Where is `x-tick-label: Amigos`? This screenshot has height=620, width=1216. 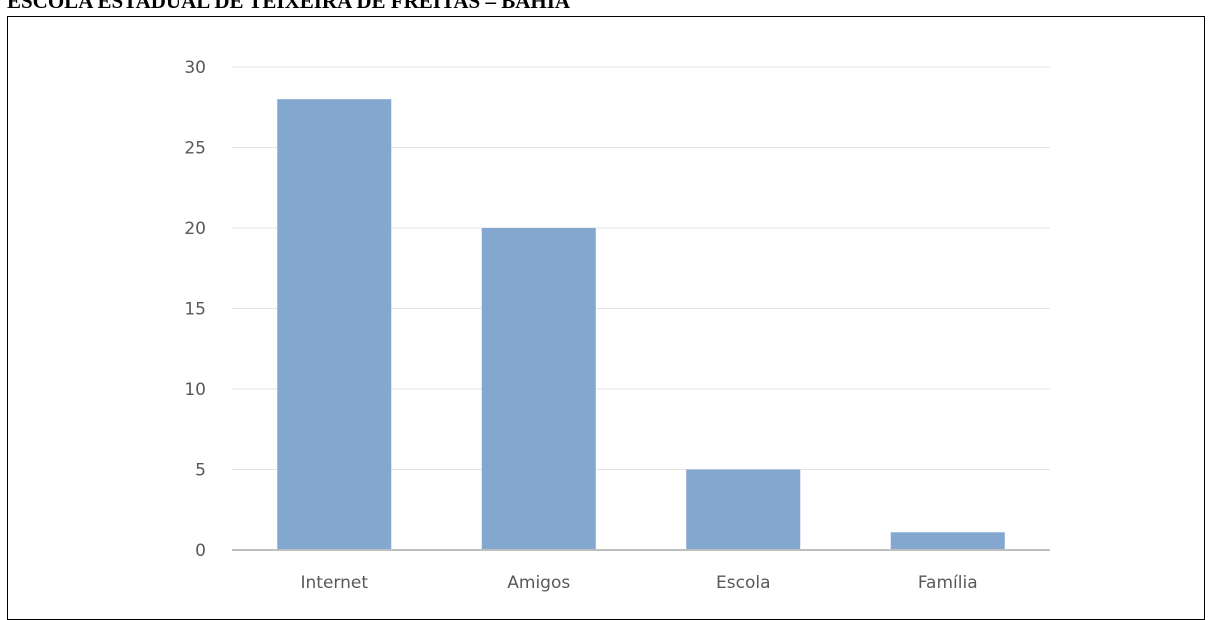 x-tick-label: Amigos is located at coordinates (538, 583).